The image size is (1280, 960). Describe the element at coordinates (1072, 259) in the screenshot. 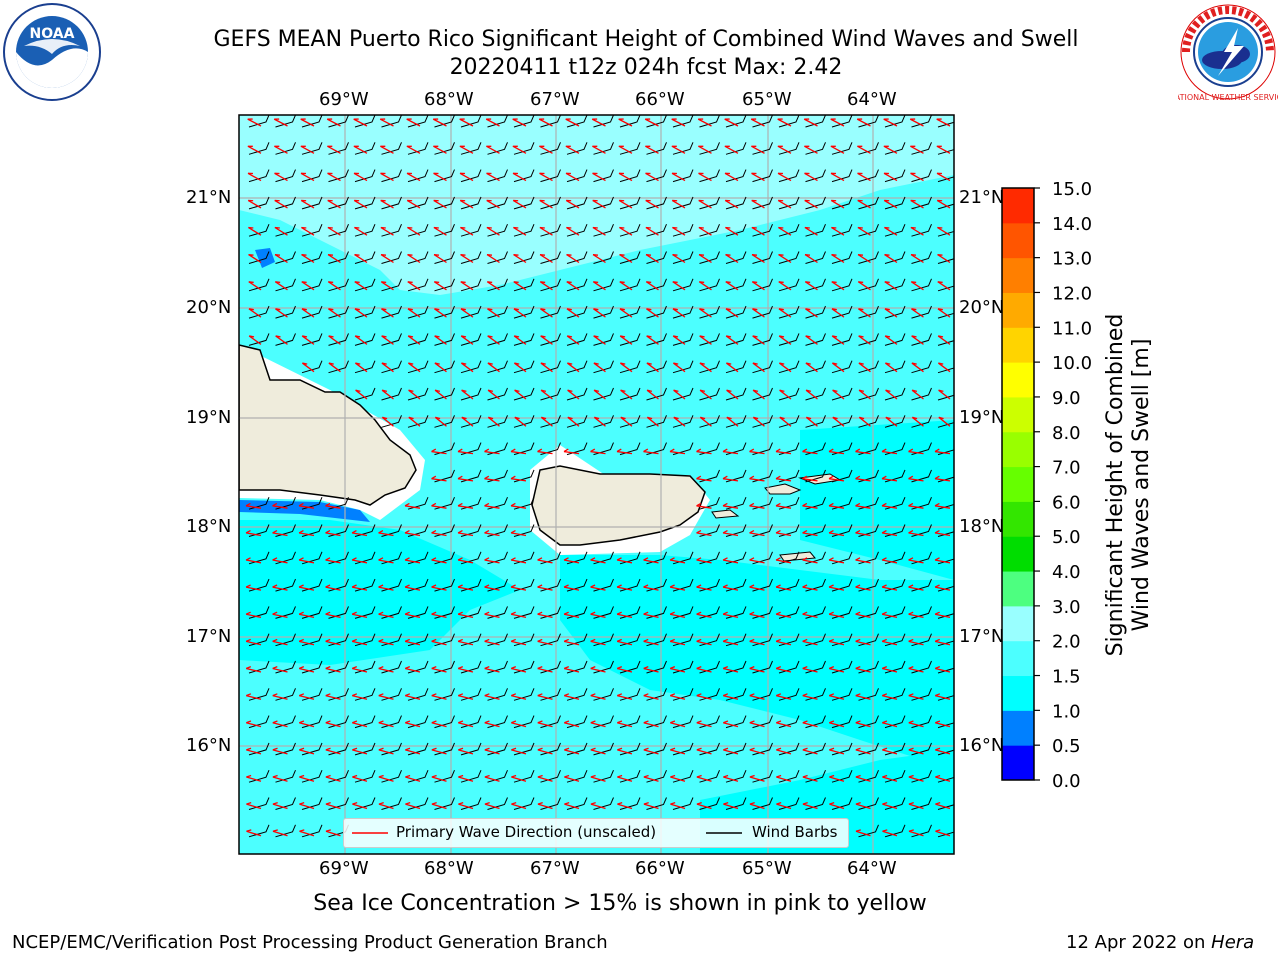

I see `colorbar-tick-label: 13.0` at that location.